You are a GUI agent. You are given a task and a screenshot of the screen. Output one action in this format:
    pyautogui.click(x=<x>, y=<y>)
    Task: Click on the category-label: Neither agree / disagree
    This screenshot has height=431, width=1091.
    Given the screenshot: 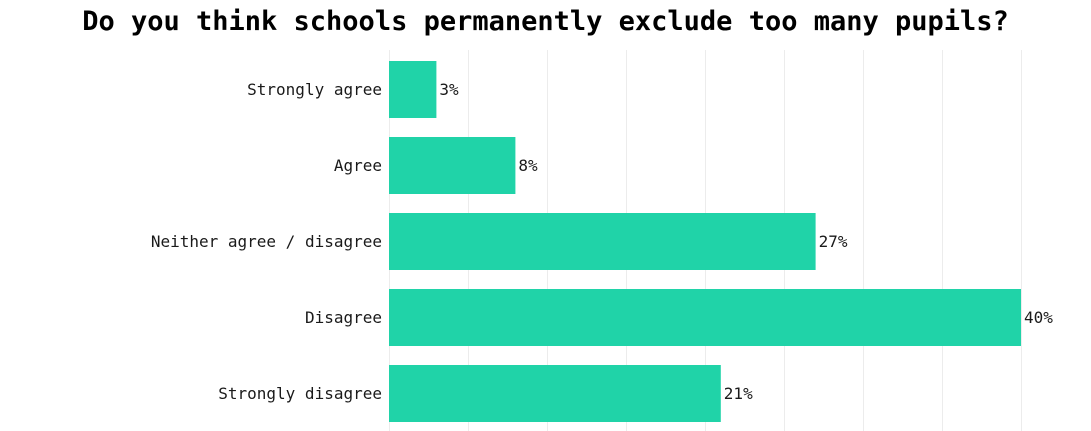 What is the action you would take?
    pyautogui.click(x=266, y=241)
    